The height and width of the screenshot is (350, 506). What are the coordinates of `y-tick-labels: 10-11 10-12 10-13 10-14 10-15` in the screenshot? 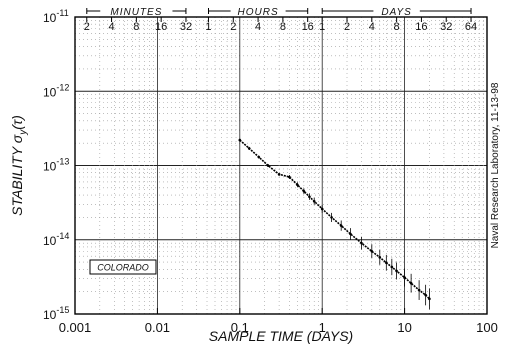 It's located at (56, 165).